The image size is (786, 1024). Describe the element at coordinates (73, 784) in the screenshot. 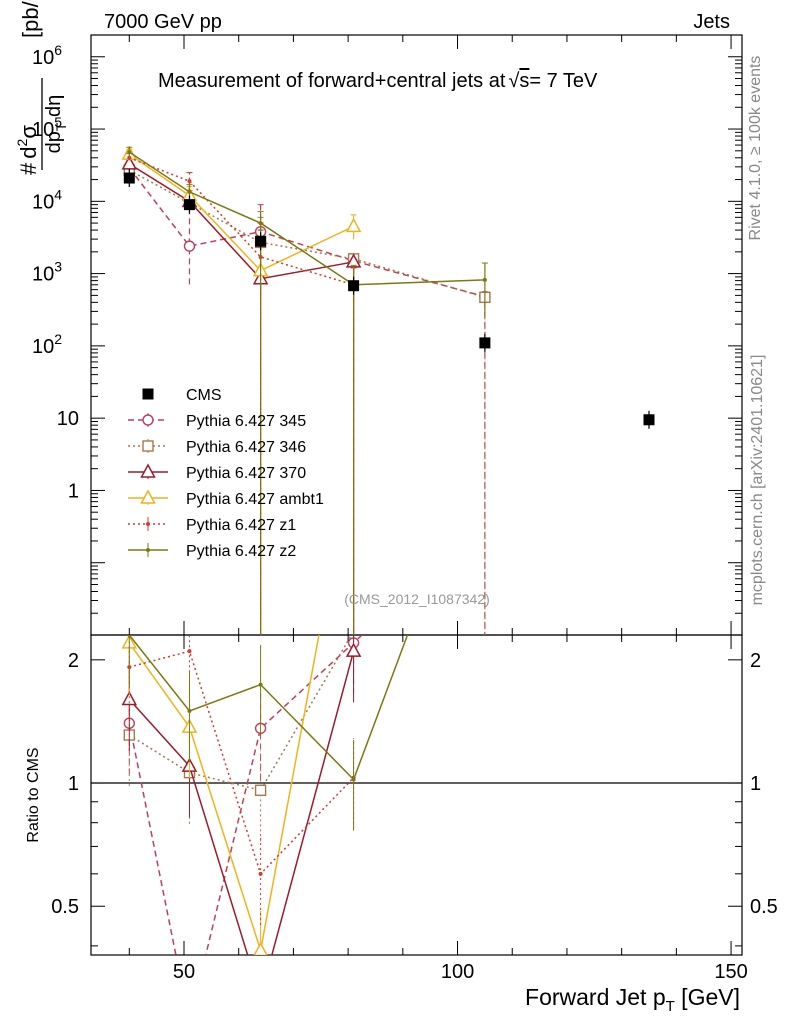

I see `ratio-y-tick-label-left: 1` at that location.